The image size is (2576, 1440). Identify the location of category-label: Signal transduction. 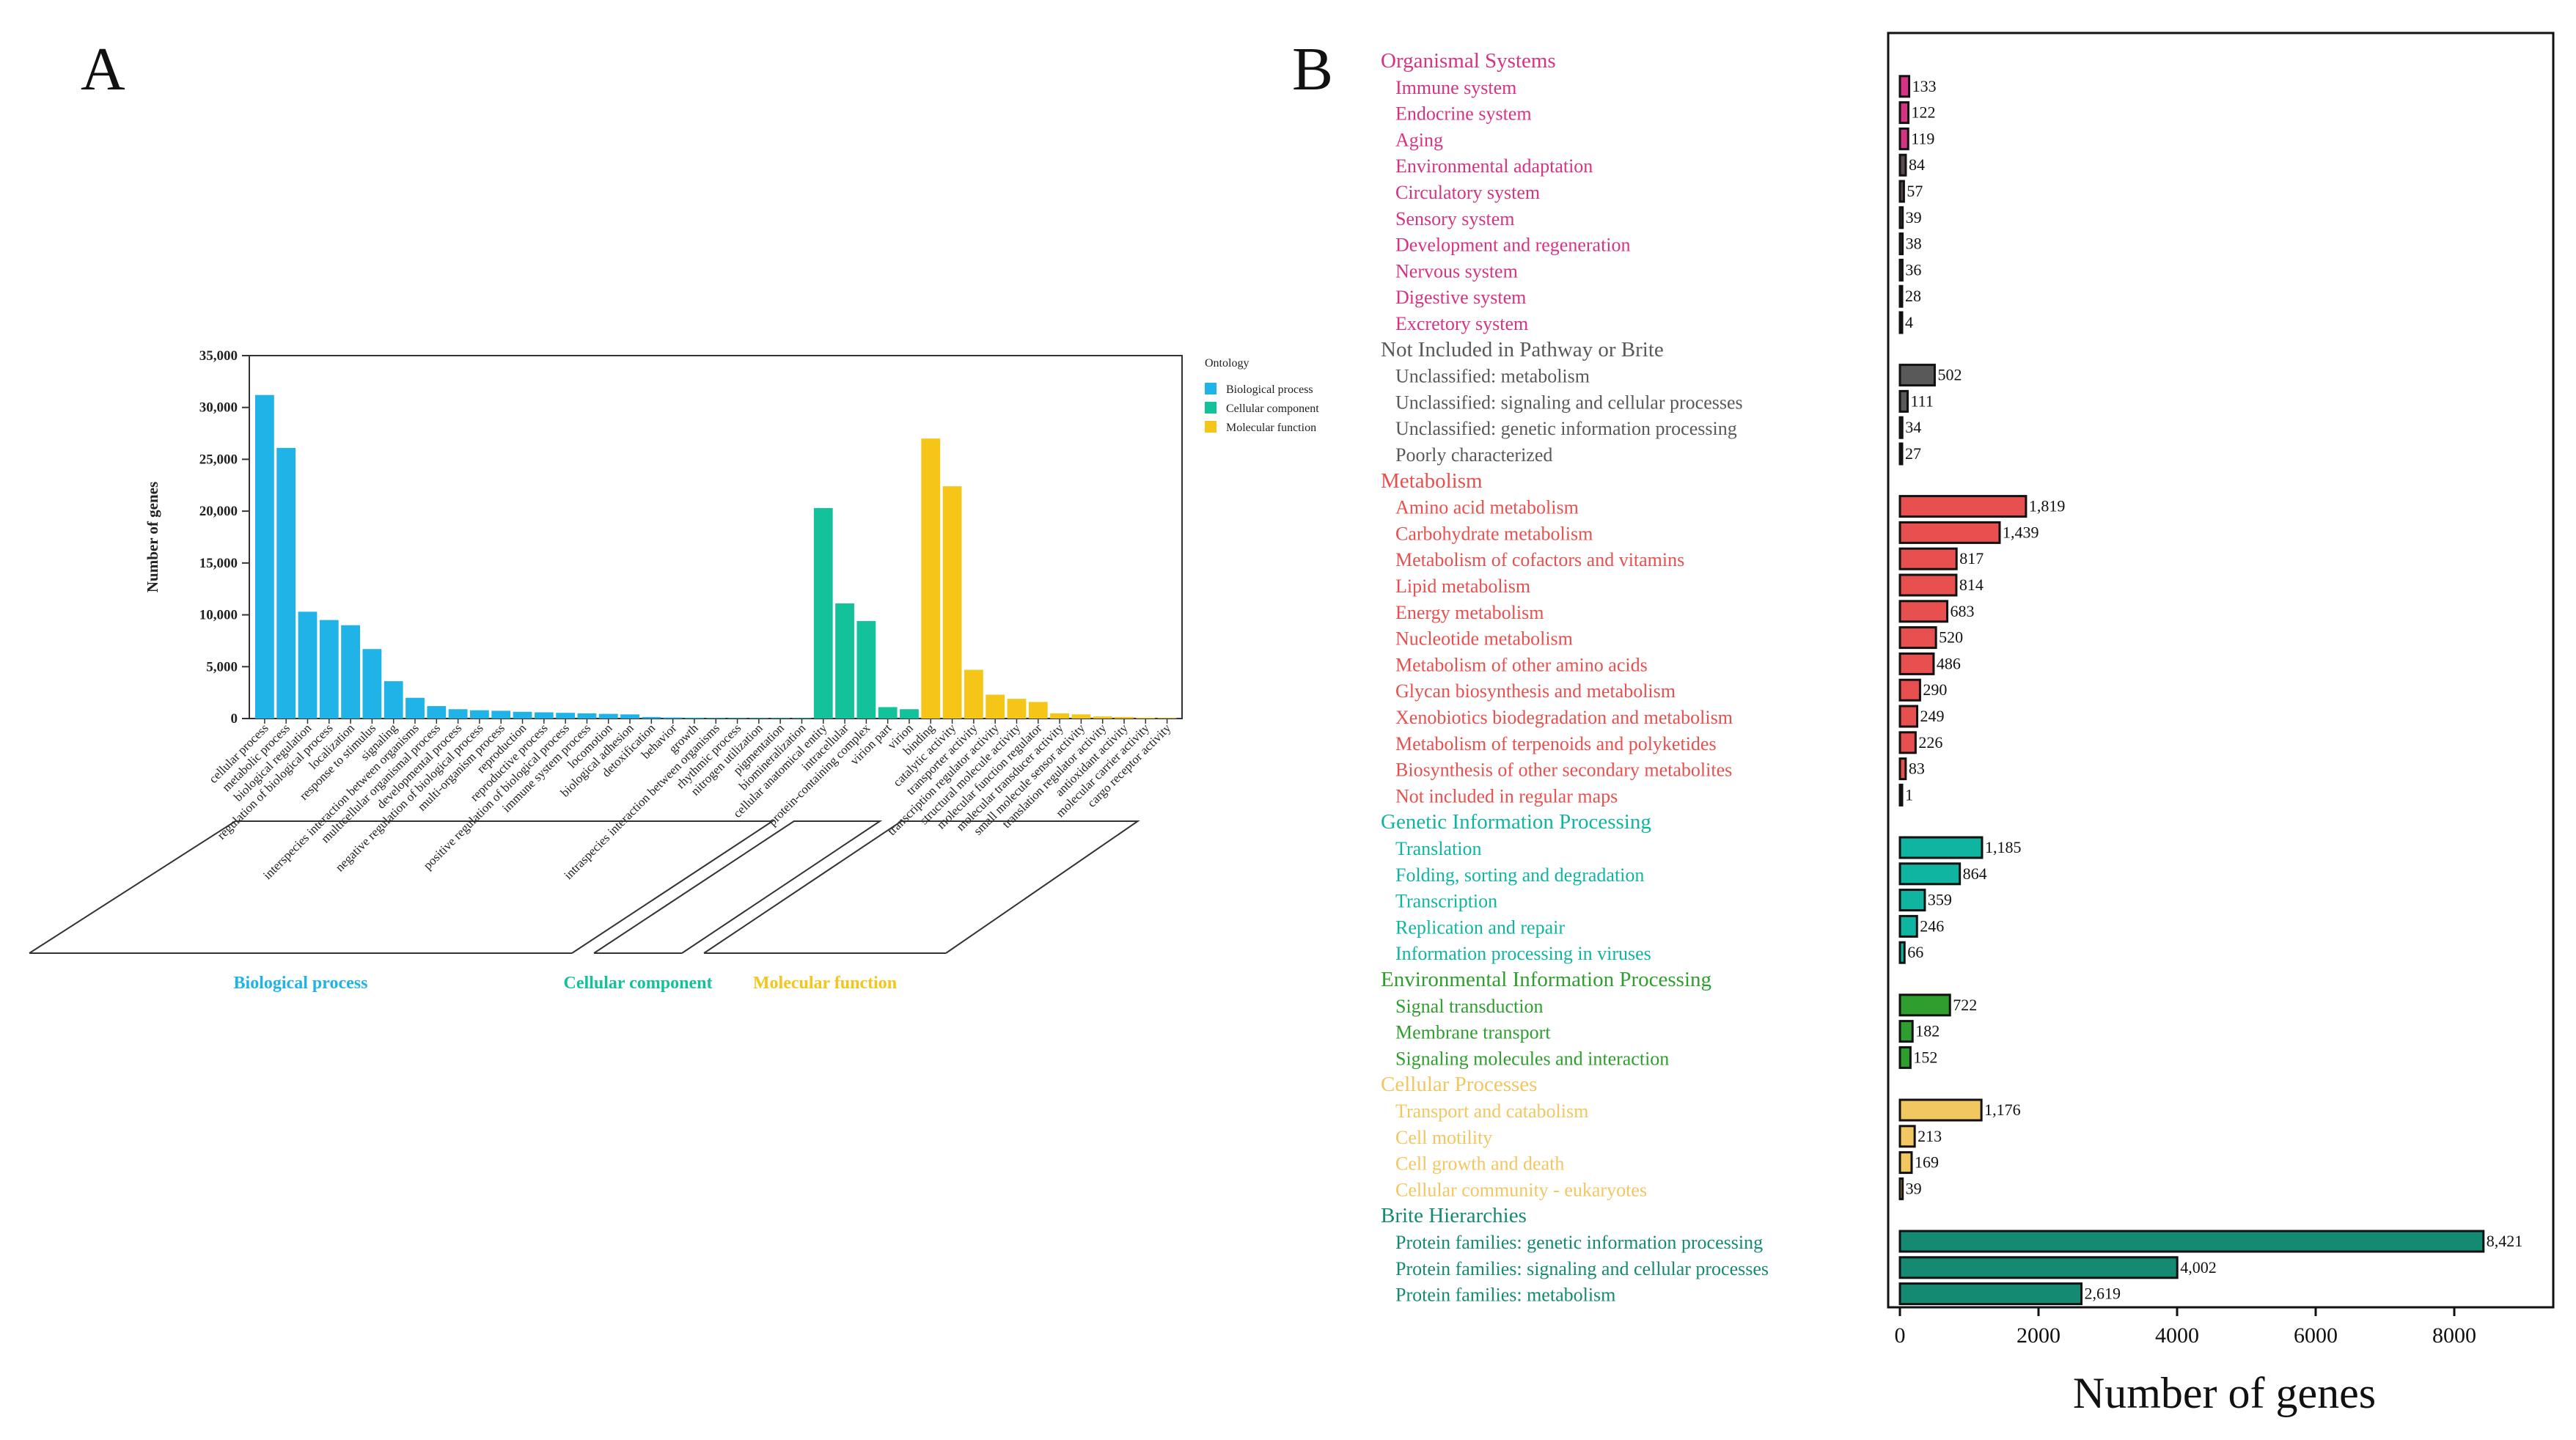
(1469, 1006).